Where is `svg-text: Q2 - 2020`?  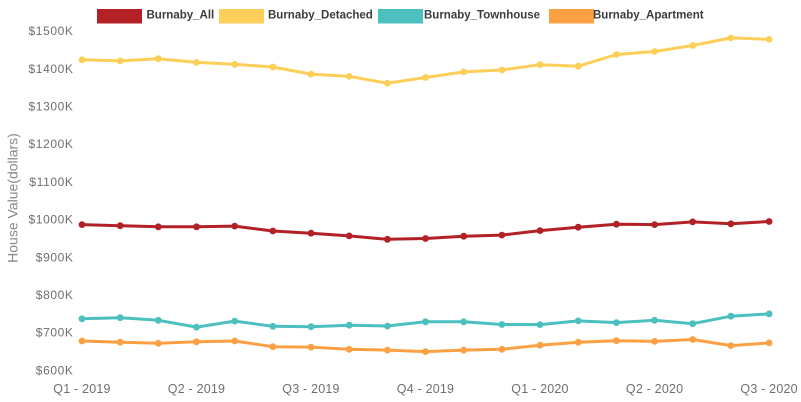
svg-text: Q2 - 2020 is located at coordinates (654, 389).